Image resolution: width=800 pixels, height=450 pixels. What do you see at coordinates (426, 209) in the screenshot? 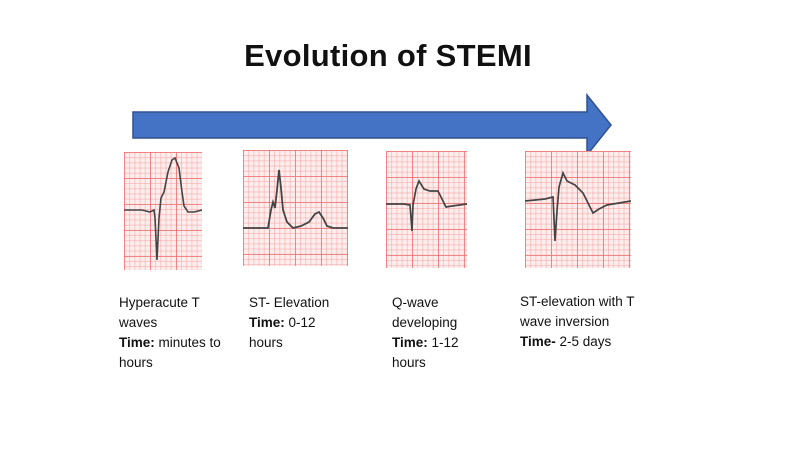
I see `ecg-q-wave-developing` at bounding box center [426, 209].